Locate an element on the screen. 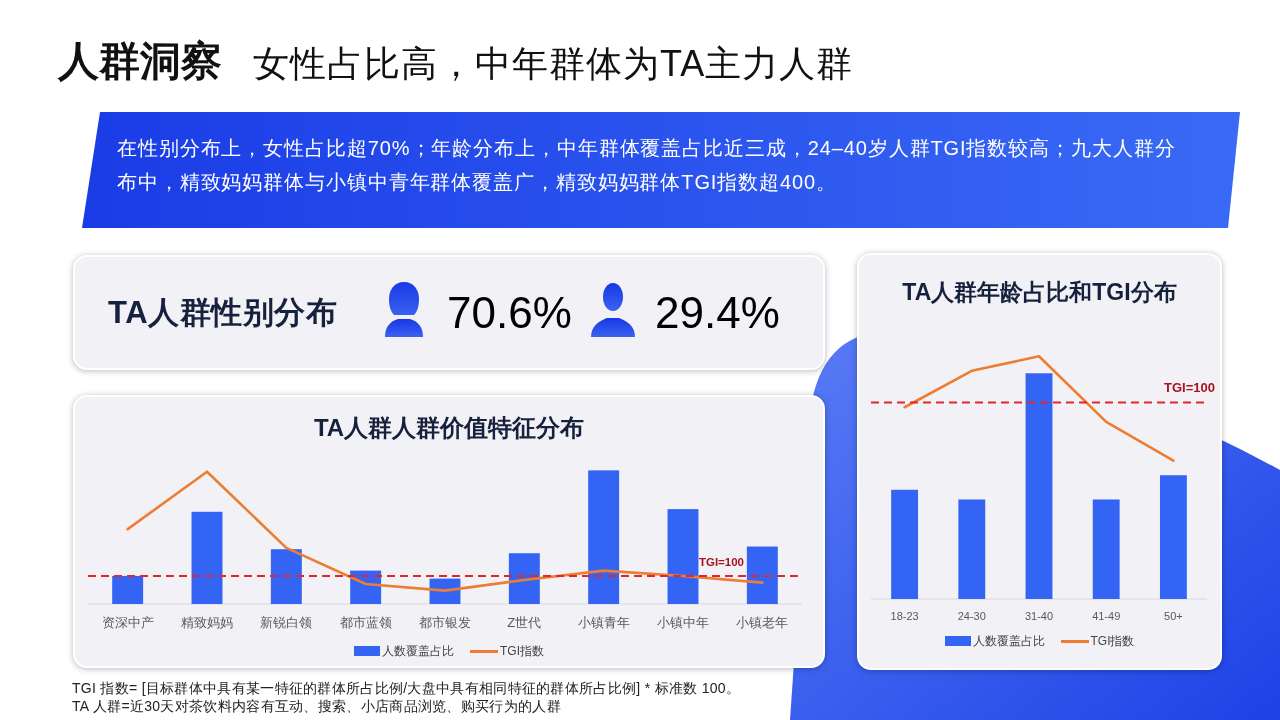 The width and height of the screenshot is (1280, 720). text: 女性占比高，中年群体为TA主力人群 is located at coordinates (553, 63).